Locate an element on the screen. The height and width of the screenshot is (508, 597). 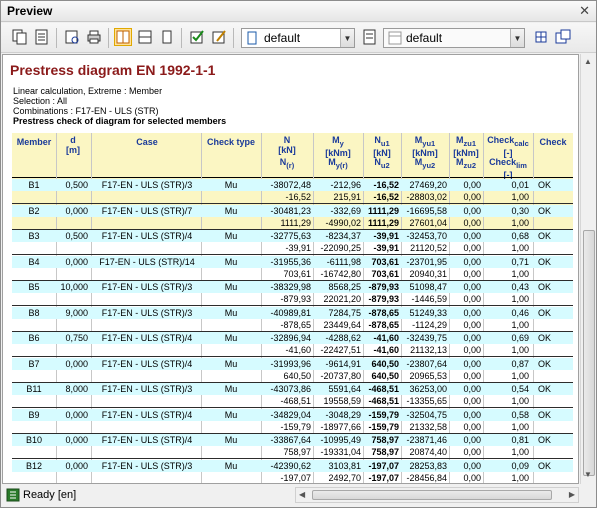
scroll-right-icon: ▶ is located at coordinates (571, 494).